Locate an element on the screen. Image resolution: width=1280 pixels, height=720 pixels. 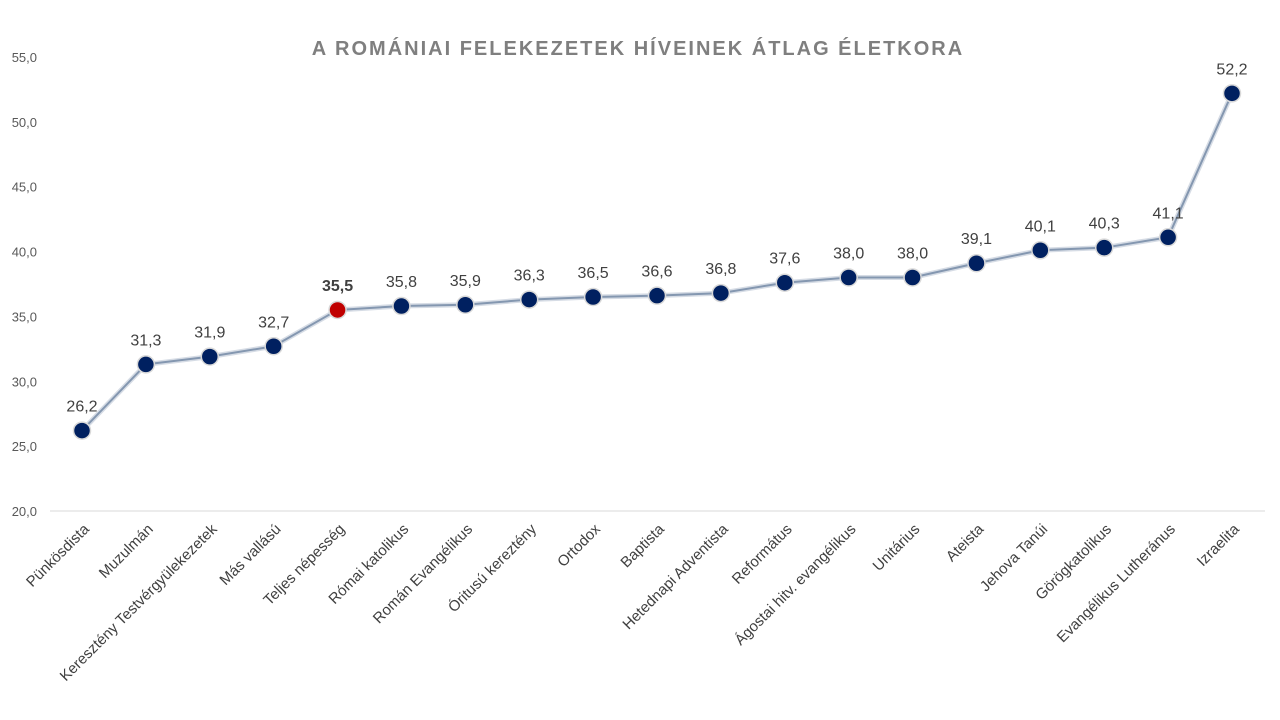
y-tick-label: 40,0 is located at coordinates (24, 252).